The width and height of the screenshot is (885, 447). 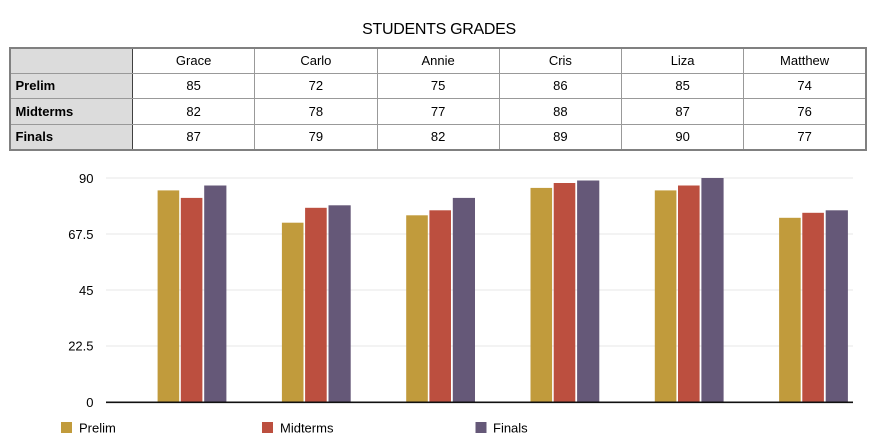 I want to click on svg-text: 90, so click(x=86, y=178).